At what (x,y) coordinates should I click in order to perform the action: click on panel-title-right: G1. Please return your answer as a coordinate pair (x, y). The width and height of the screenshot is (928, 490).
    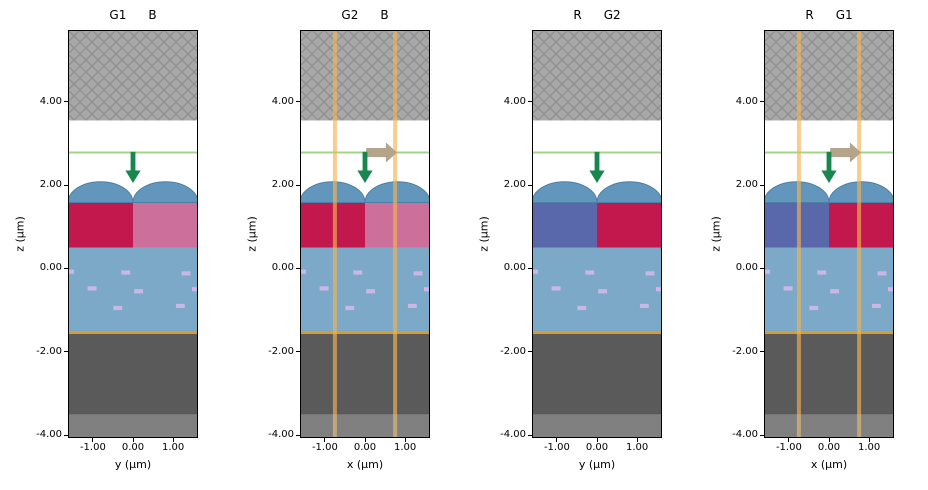
    Looking at the image, I should click on (844, 15).